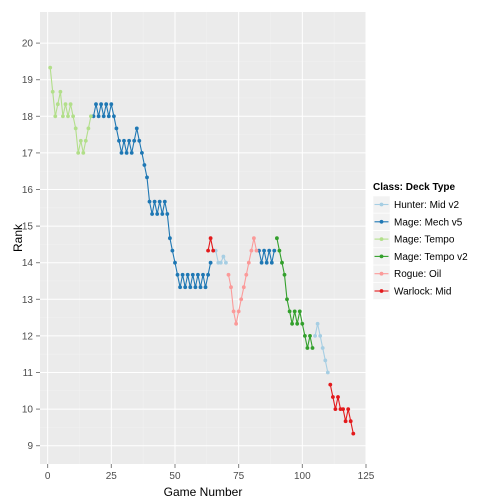 The height and width of the screenshot is (504, 504). What do you see at coordinates (239, 476) in the screenshot?
I see `x-tick-label: 75` at bounding box center [239, 476].